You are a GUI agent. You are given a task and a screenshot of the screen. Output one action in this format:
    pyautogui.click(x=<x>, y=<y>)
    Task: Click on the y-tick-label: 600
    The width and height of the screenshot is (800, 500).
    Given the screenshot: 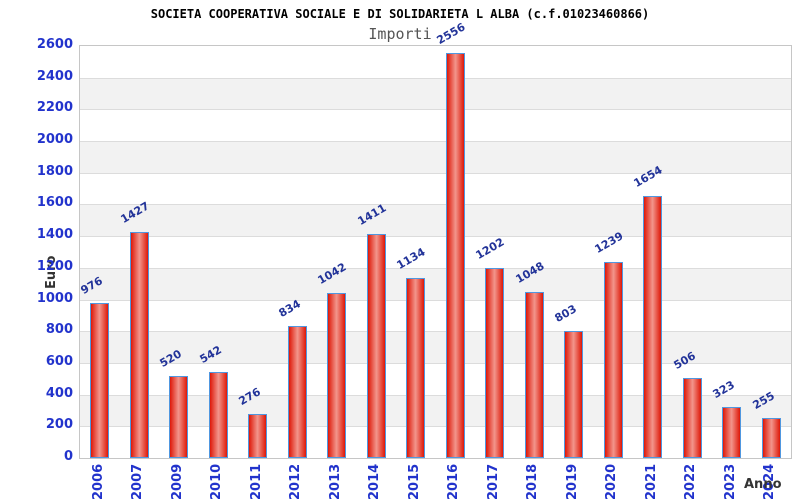 What is the action you would take?
    pyautogui.click(x=59, y=361)
    